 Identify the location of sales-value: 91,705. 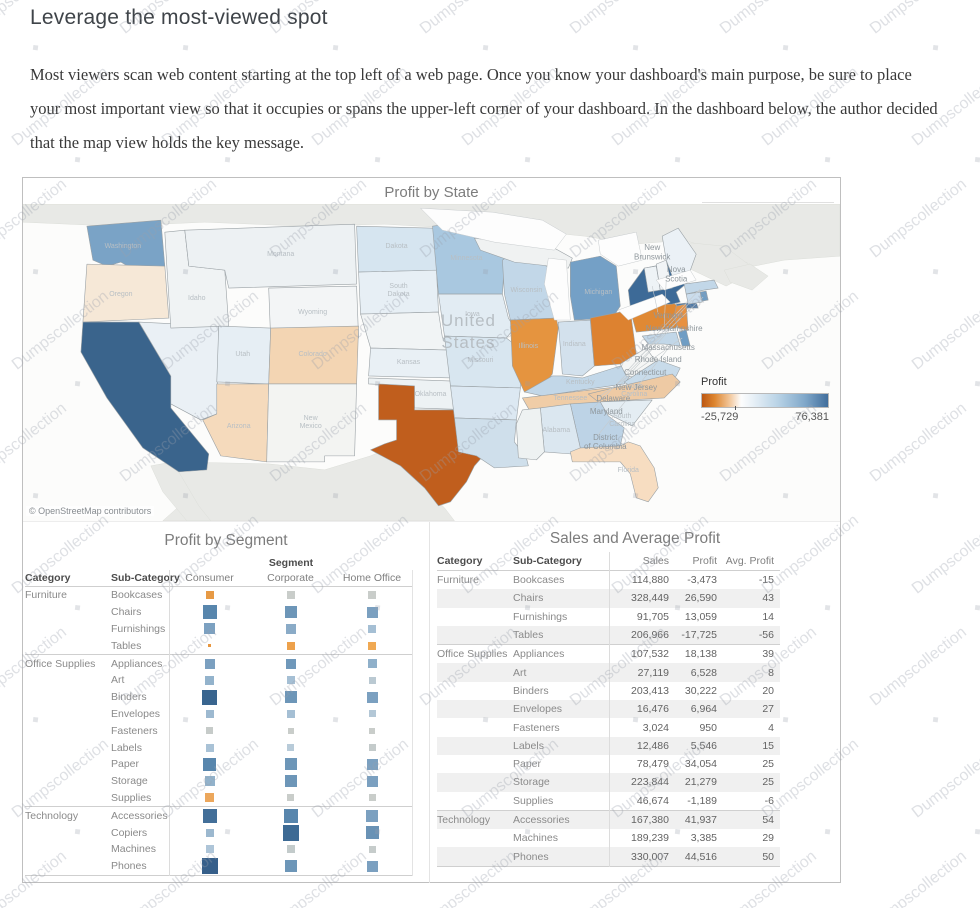
(652, 616).